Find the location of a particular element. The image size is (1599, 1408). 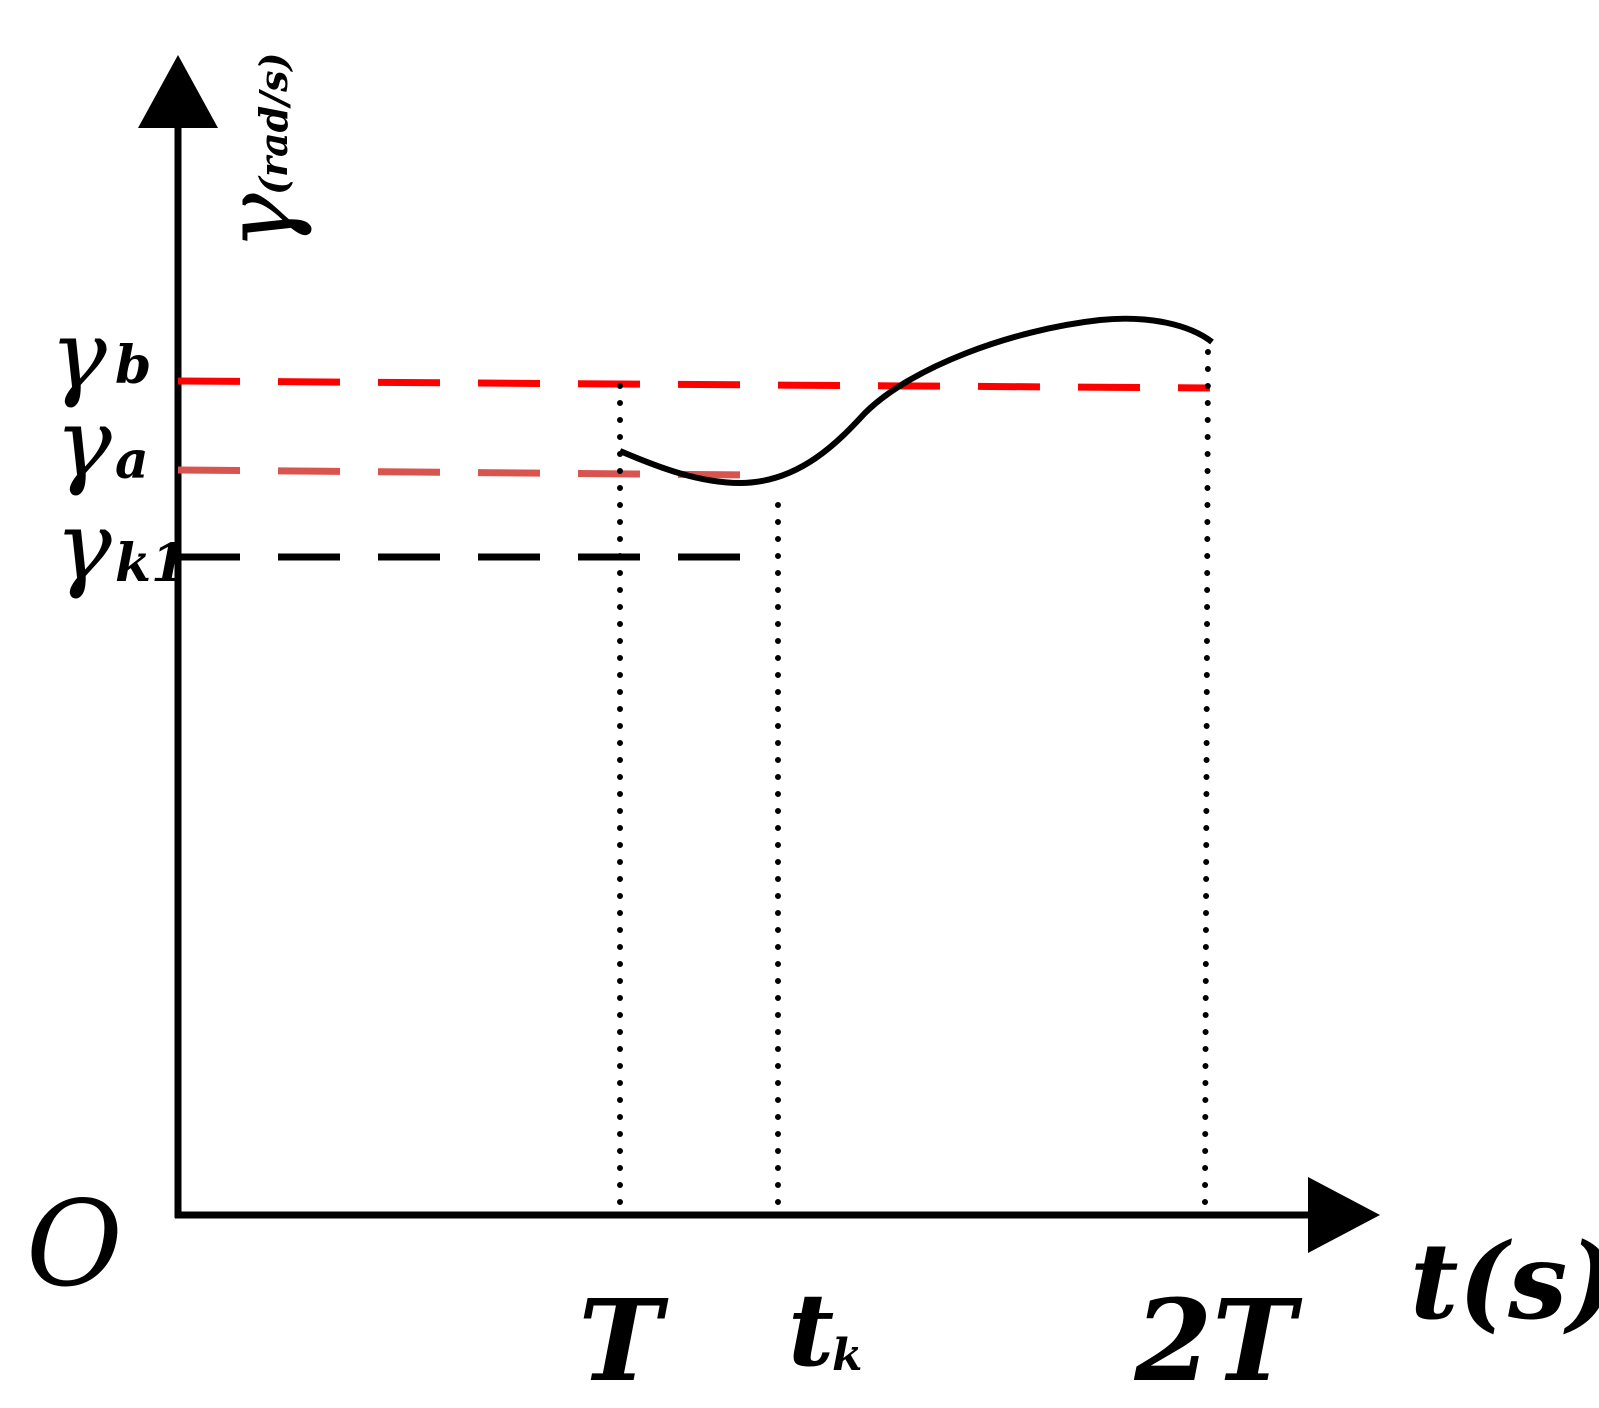

gamma-k1-symbol: γ is located at coordinates (83, 547).